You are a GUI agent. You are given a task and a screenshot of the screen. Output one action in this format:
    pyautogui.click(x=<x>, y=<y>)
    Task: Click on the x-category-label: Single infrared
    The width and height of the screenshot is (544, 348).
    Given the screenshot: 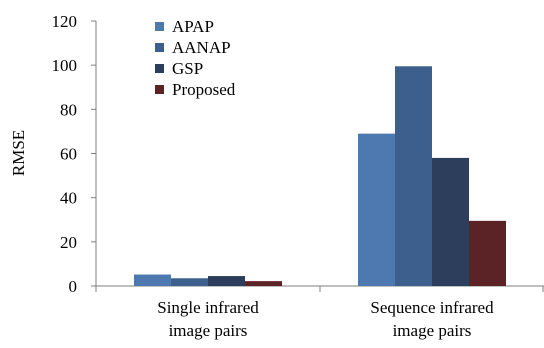 What is the action you would take?
    pyautogui.click(x=208, y=307)
    